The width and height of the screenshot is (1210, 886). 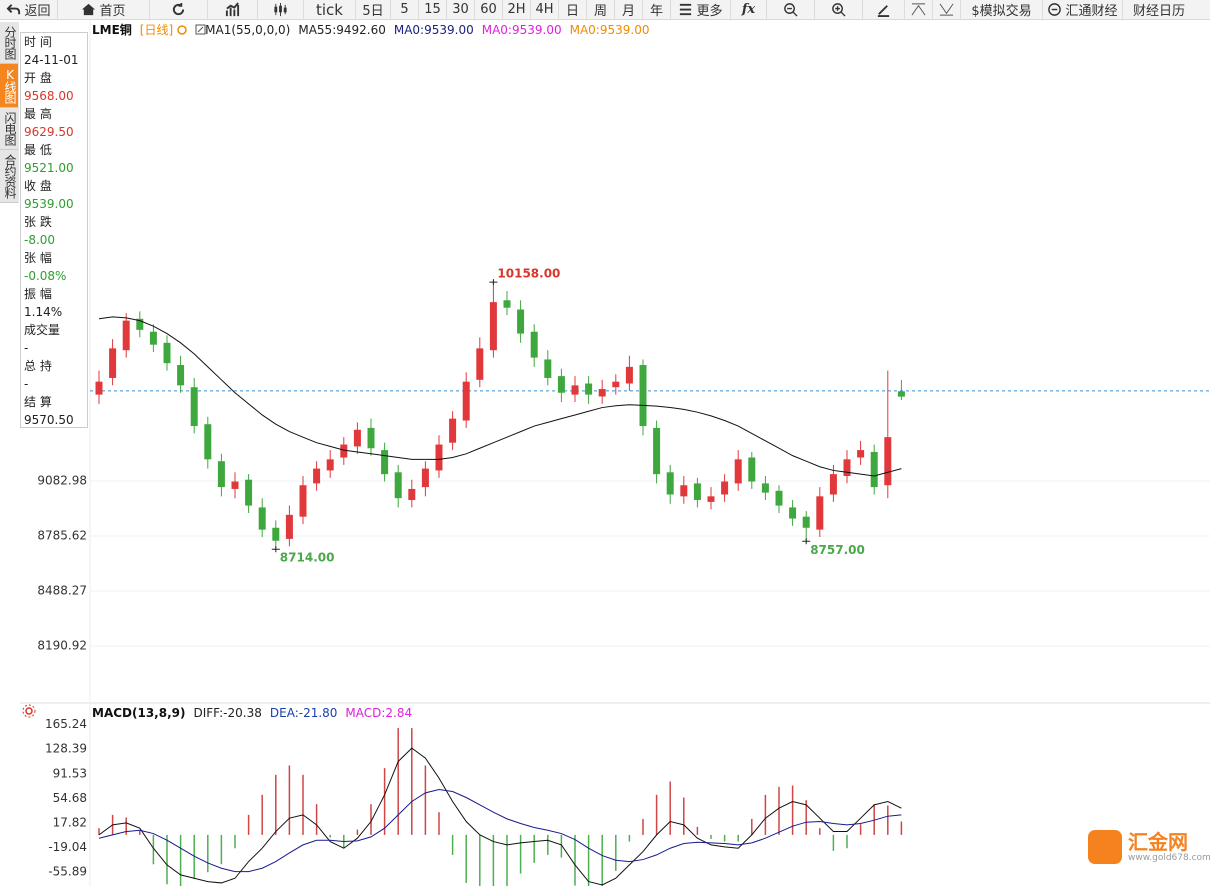 What do you see at coordinates (657, 9) in the screenshot?
I see `period-button: 年` at bounding box center [657, 9].